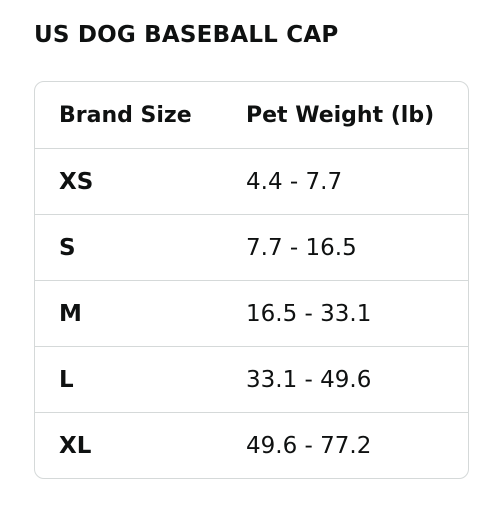 The image size is (504, 516). Describe the element at coordinates (70, 313) in the screenshot. I see `brand-size-cell: M` at that location.